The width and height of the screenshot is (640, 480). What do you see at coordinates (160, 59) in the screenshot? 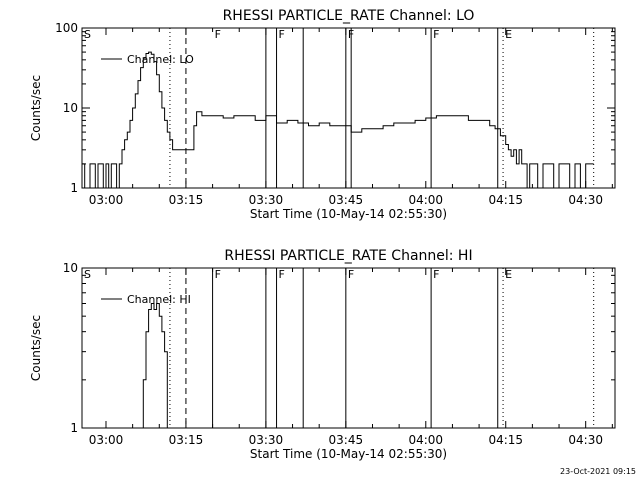
I see `legend-label: Channel: LO` at bounding box center [160, 59].